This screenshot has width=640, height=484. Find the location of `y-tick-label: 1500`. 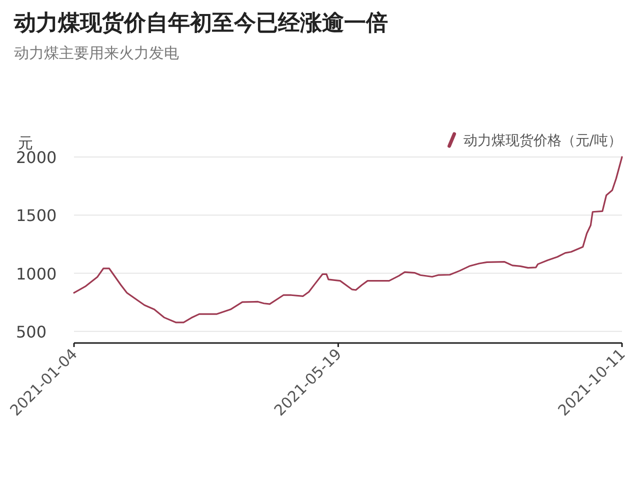

y-tick-label: 1500 is located at coordinates (36, 216).